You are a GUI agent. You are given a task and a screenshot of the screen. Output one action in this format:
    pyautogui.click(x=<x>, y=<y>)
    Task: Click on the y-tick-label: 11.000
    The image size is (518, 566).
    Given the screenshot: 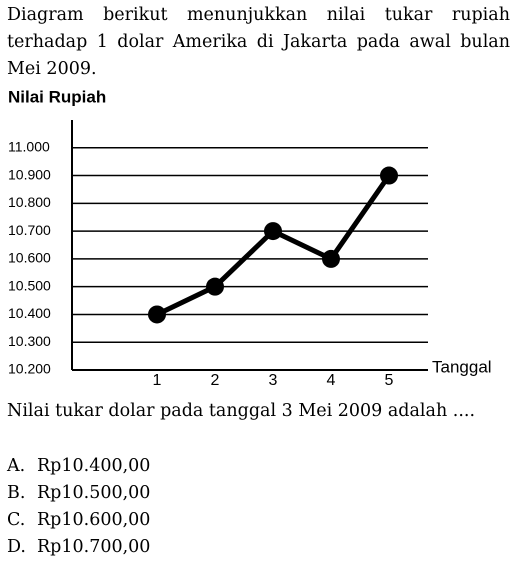 What is the action you would take?
    pyautogui.click(x=29, y=146)
    